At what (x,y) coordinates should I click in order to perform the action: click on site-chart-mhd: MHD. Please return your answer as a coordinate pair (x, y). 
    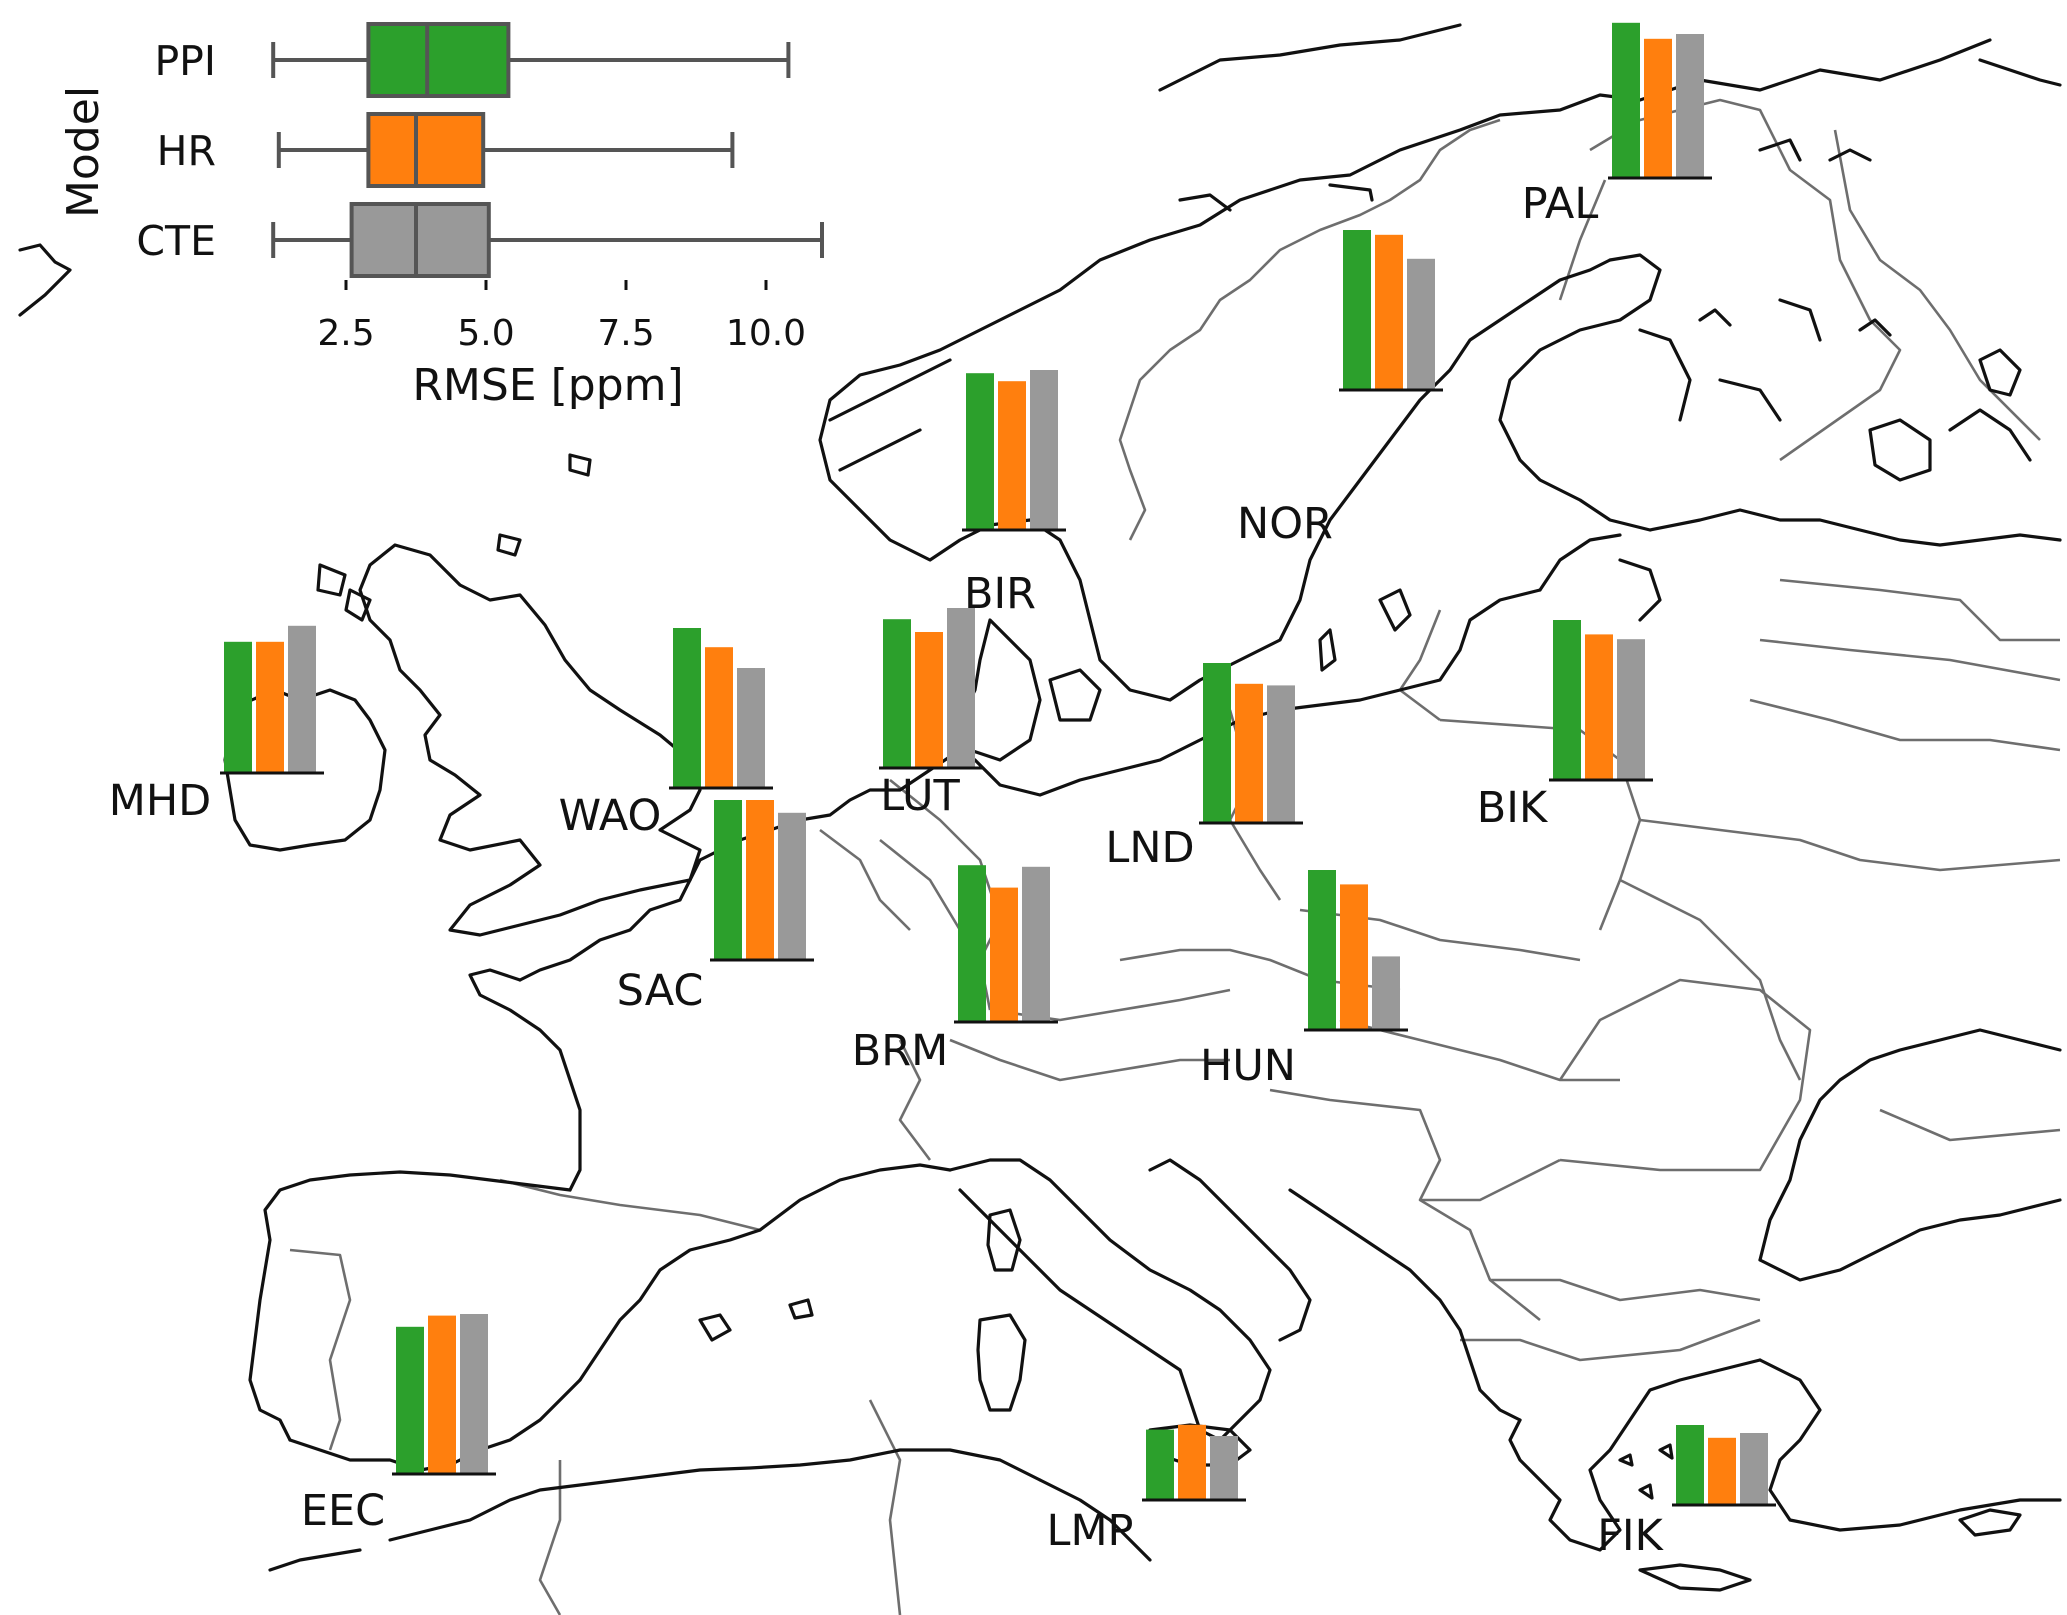
    Looking at the image, I should click on (216, 725).